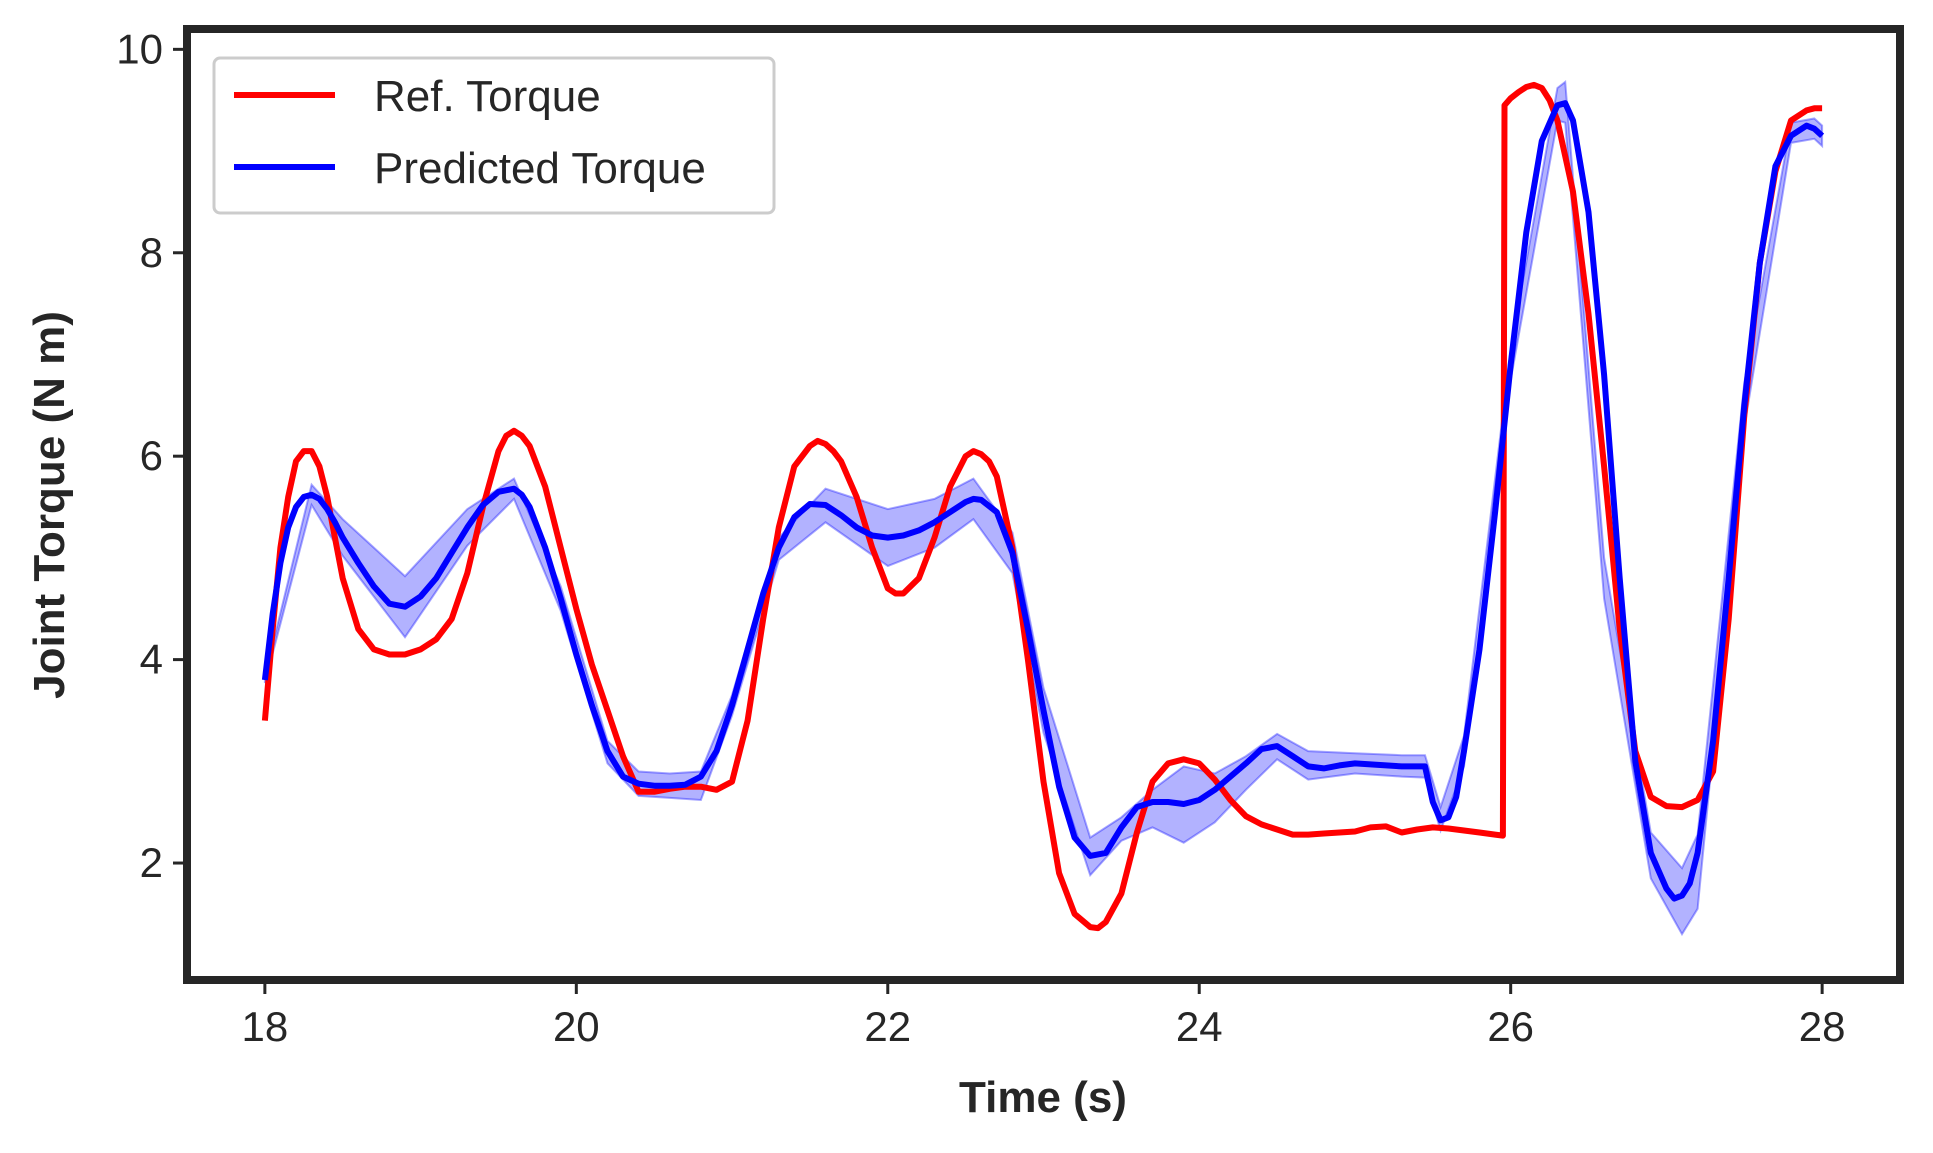 The width and height of the screenshot is (1933, 1153). What do you see at coordinates (1199, 1026) in the screenshot?
I see `x-tick-label: 24` at bounding box center [1199, 1026].